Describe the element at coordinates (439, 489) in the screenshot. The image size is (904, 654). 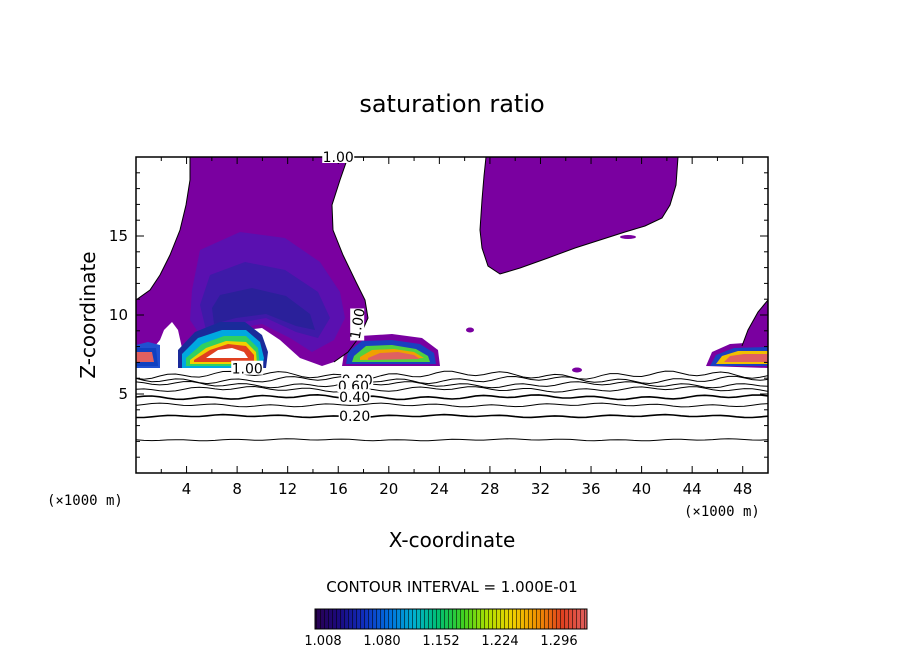
I see `x-tick-label: 24` at that location.